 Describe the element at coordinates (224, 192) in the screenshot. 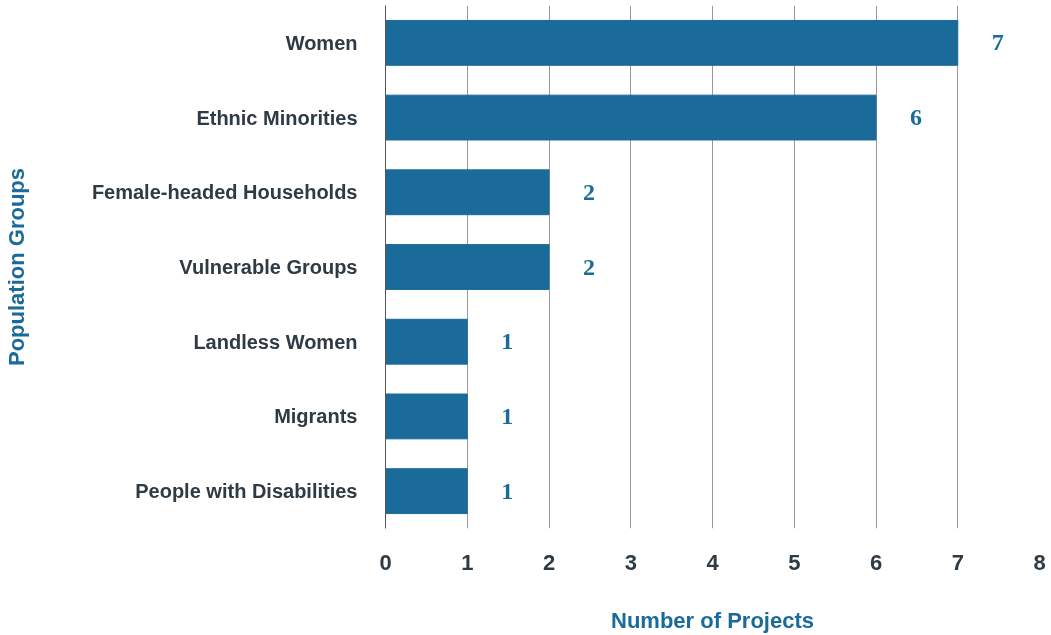

I see `y-tick-label: Female-headed Households` at that location.